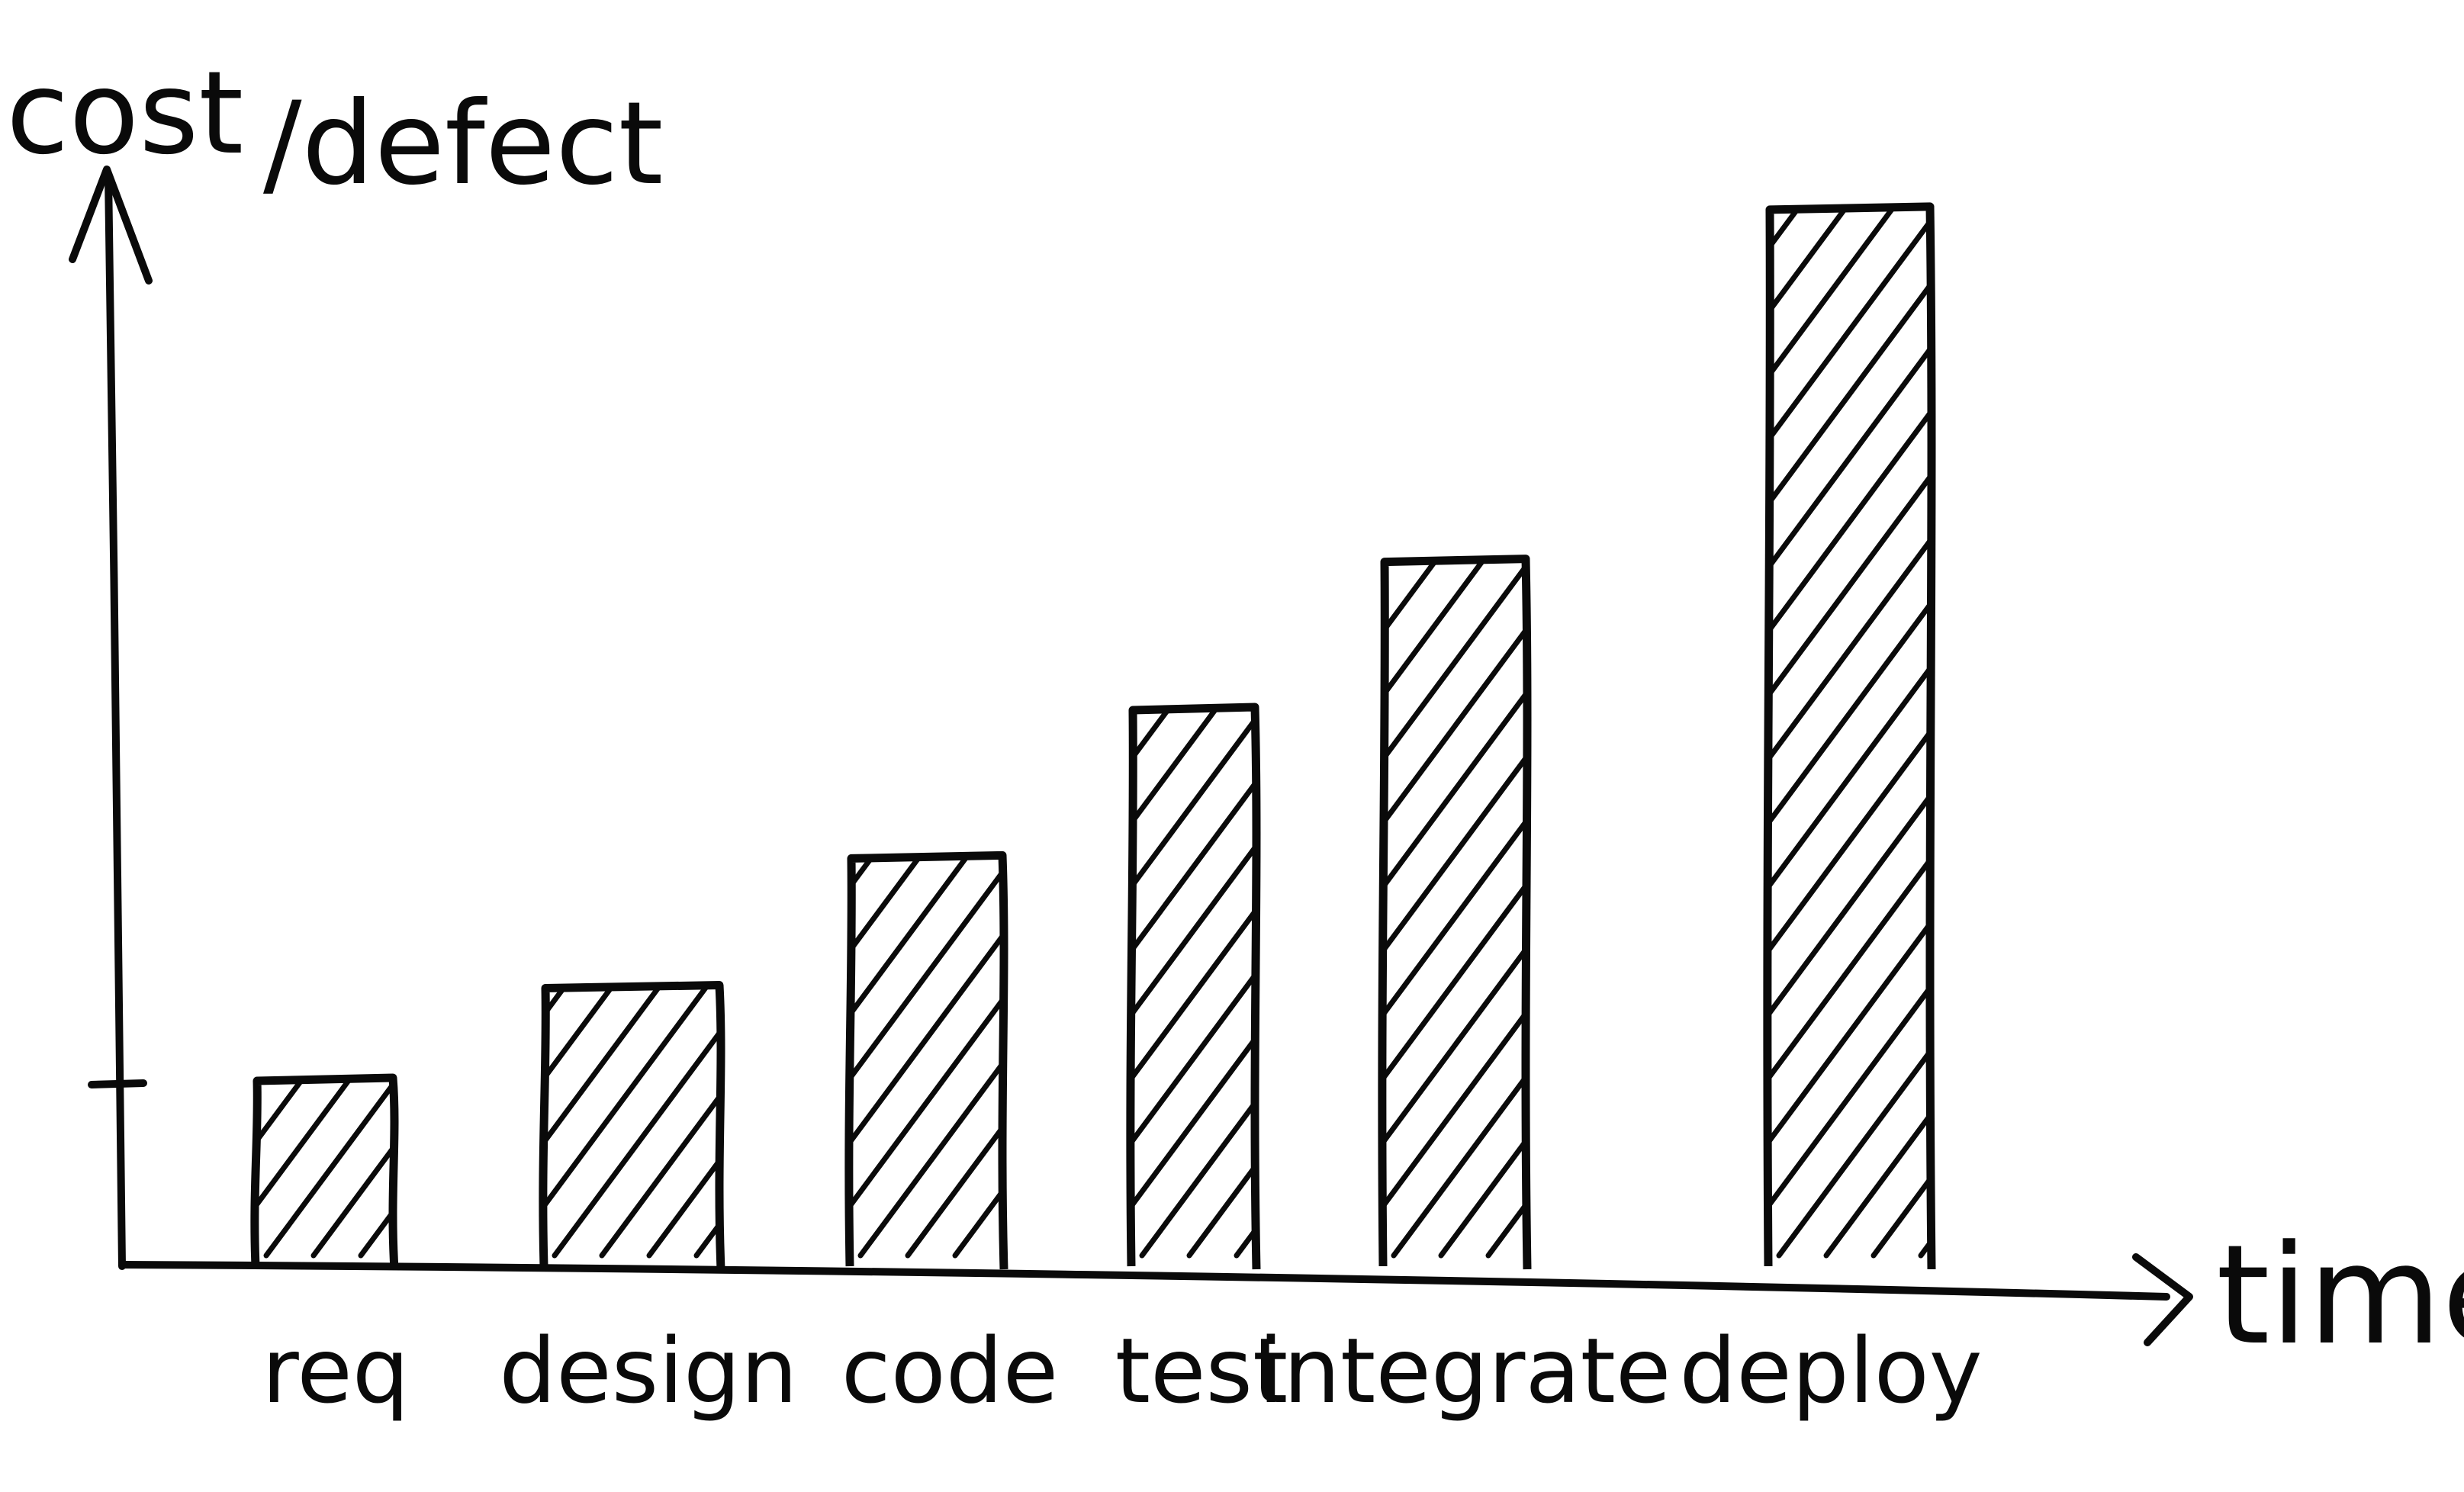 The image size is (2464, 1492). Describe the element at coordinates (2162, 1299) in the screenshot. I see `x-axis-arrow-icon` at that location.